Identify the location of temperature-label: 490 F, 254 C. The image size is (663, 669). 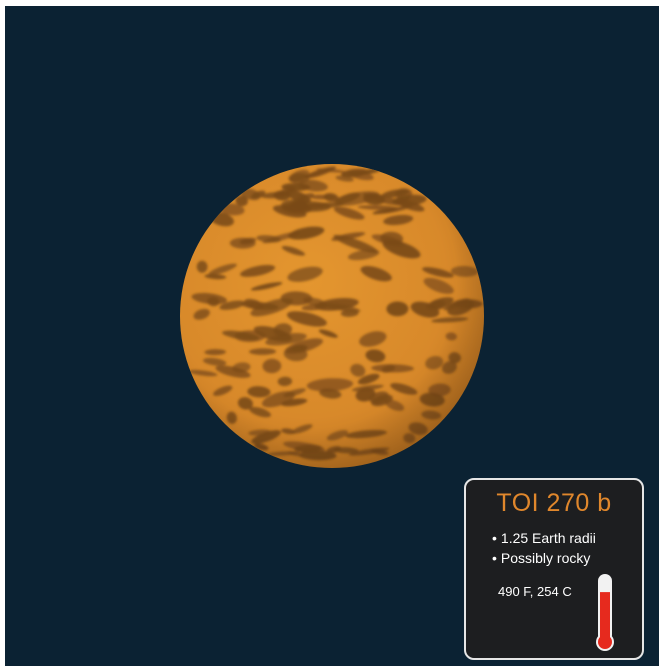
(535, 591).